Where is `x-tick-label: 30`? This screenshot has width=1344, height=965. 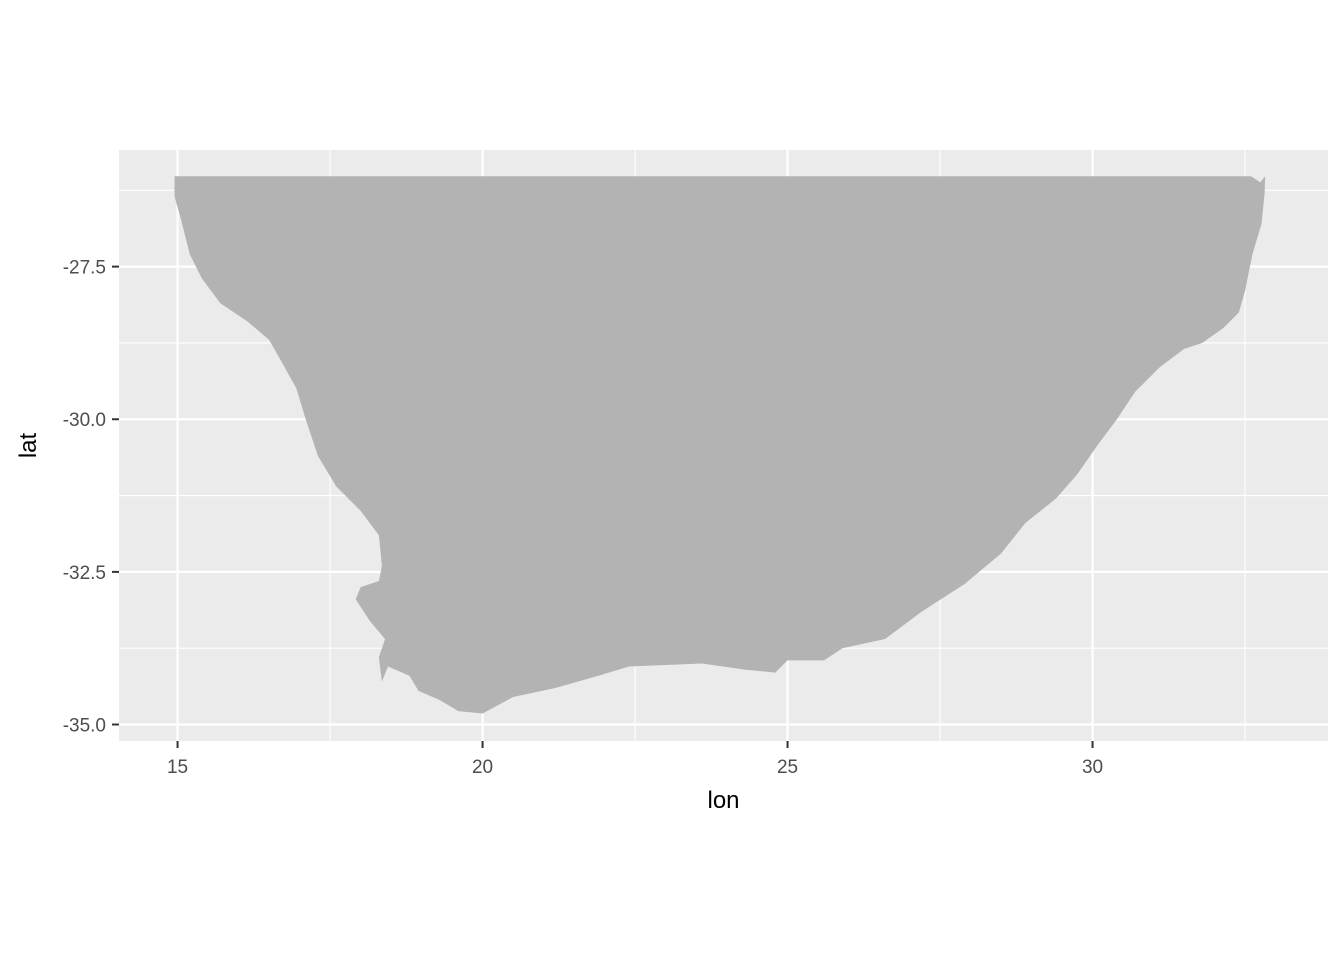 x-tick-label: 30 is located at coordinates (1092, 767).